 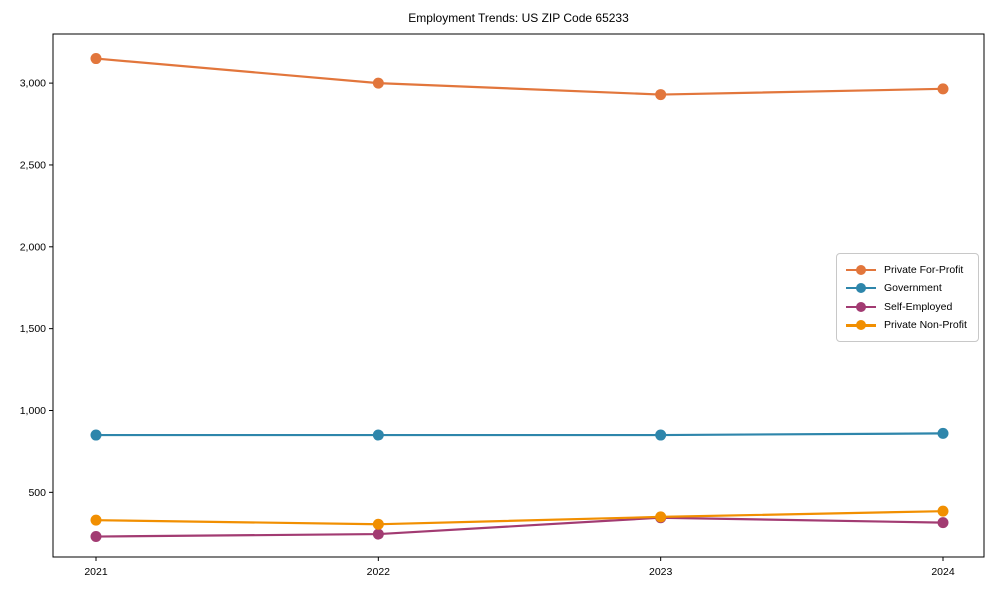 What do you see at coordinates (943, 572) in the screenshot?
I see `x-tick-label: 2024` at bounding box center [943, 572].